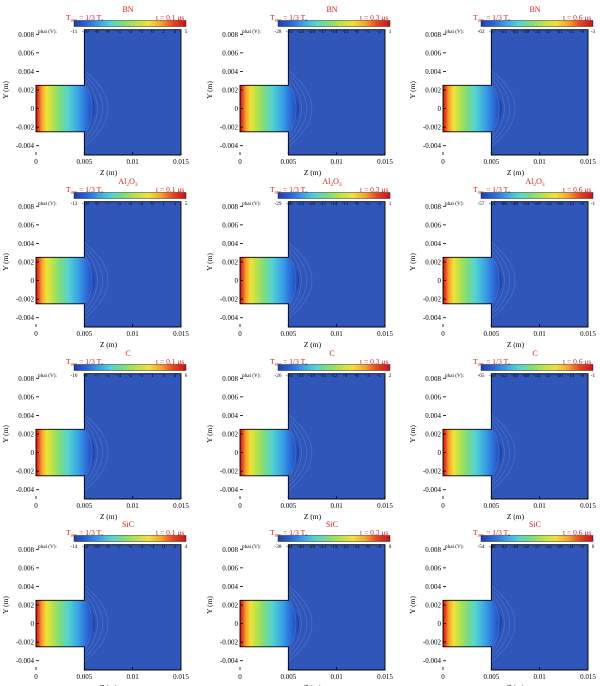 The height and width of the screenshot is (686, 600). I want to click on colorbar-tick-label: -23, so click(289, 376).